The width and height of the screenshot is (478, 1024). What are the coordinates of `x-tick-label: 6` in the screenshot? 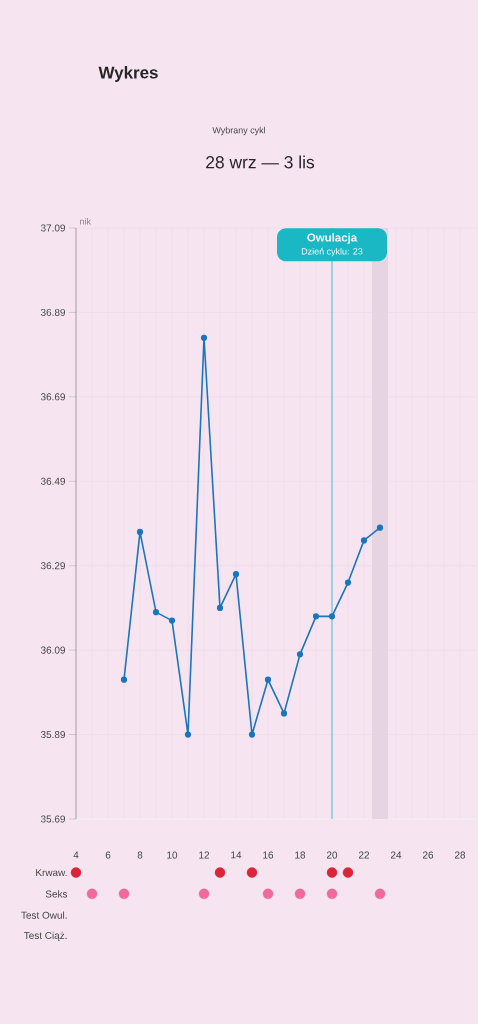 It's located at (108, 855).